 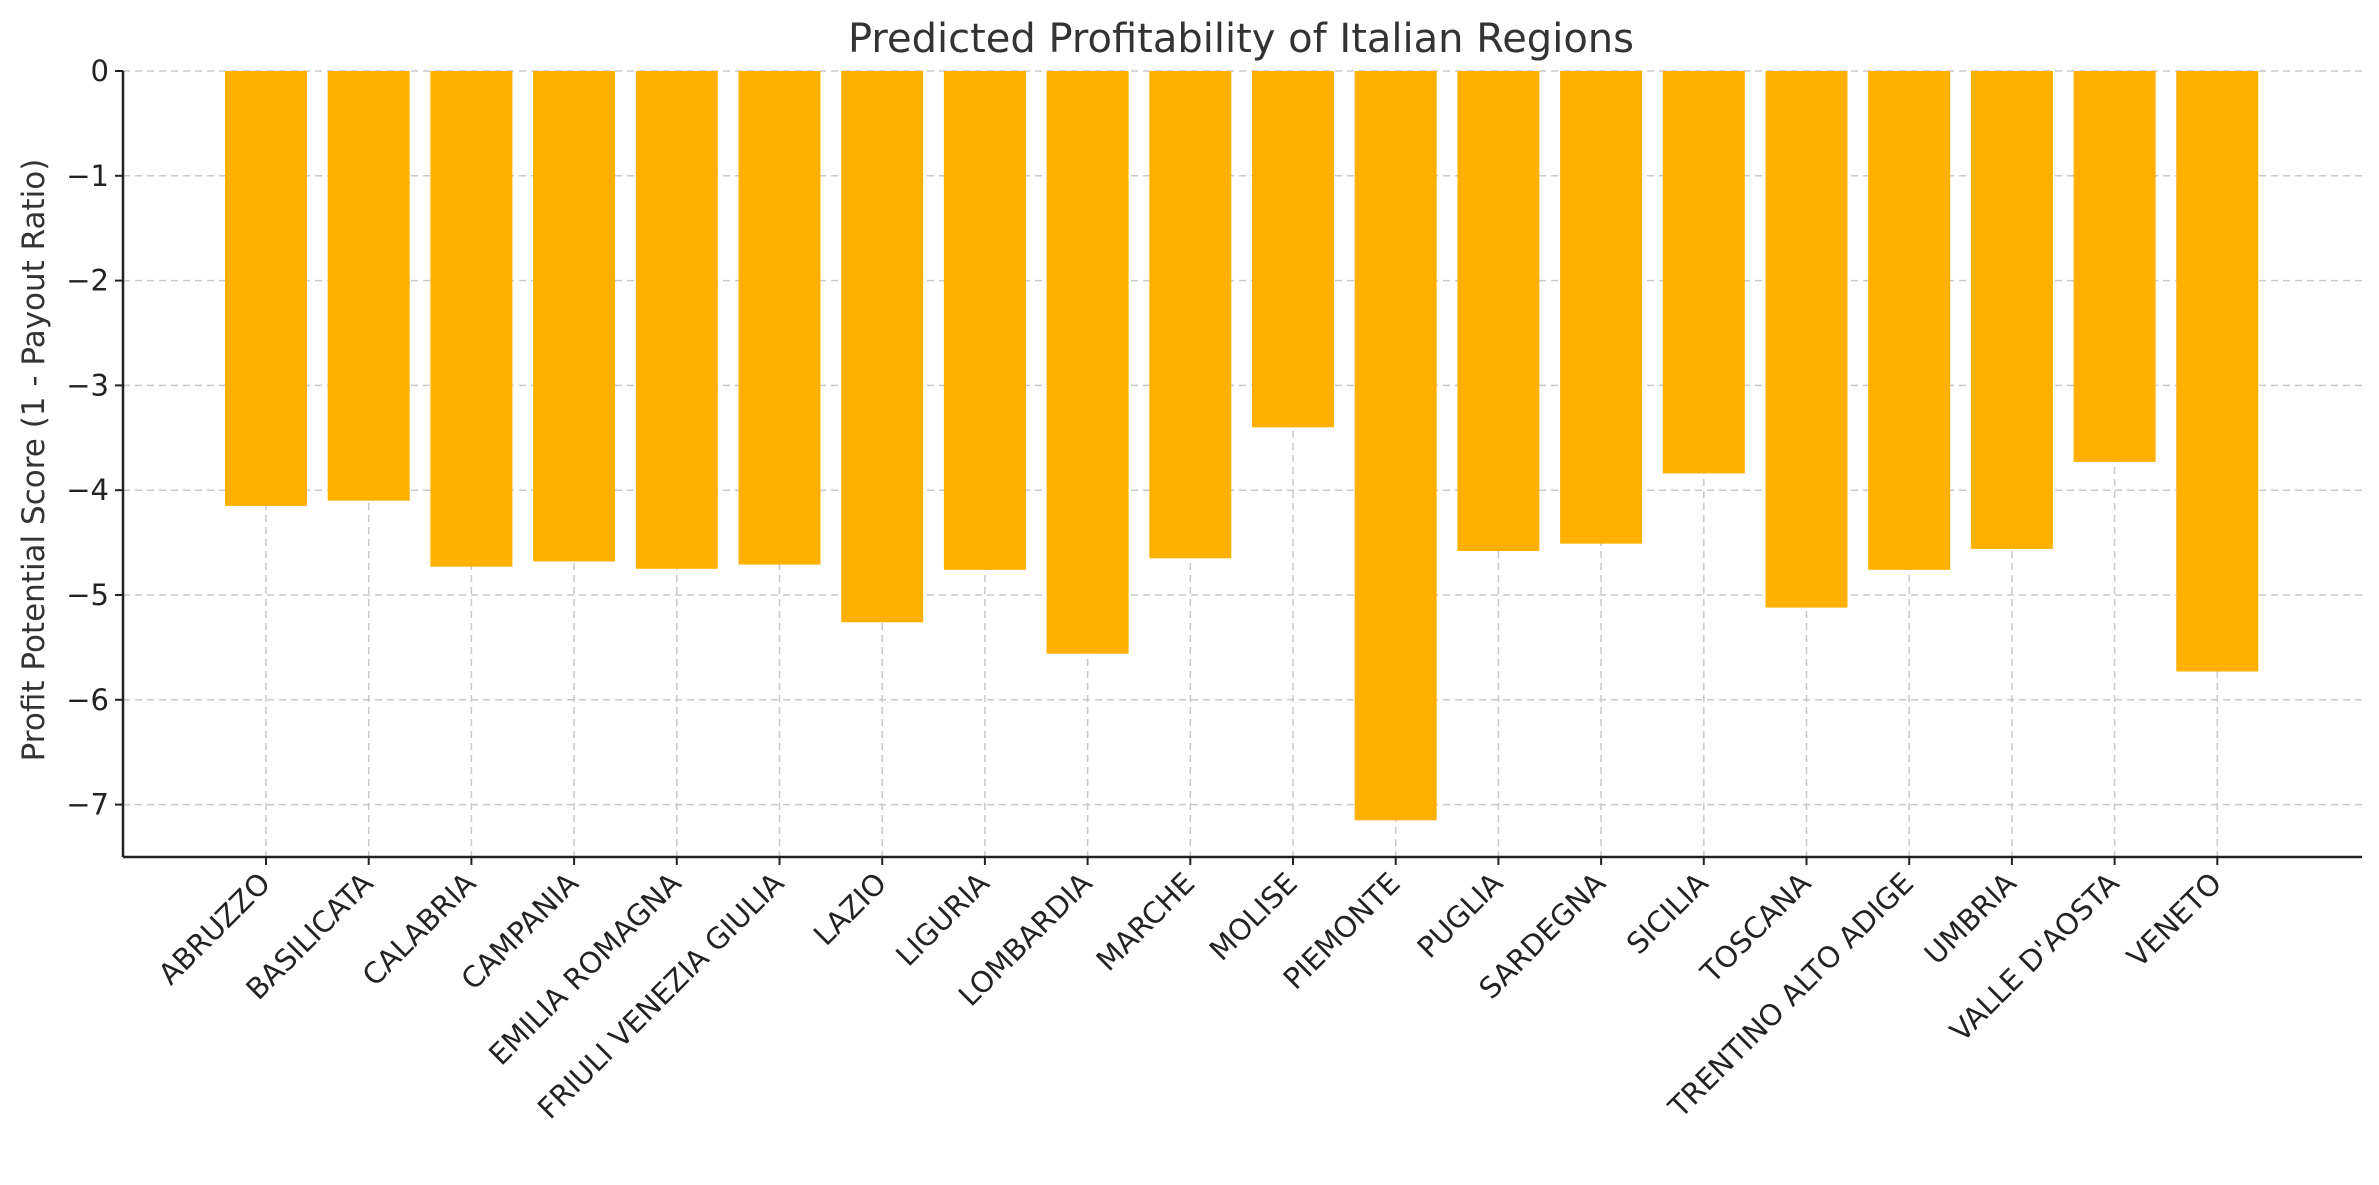 What do you see at coordinates (87, 700) in the screenshot?
I see `y-tick-label: −6` at bounding box center [87, 700].